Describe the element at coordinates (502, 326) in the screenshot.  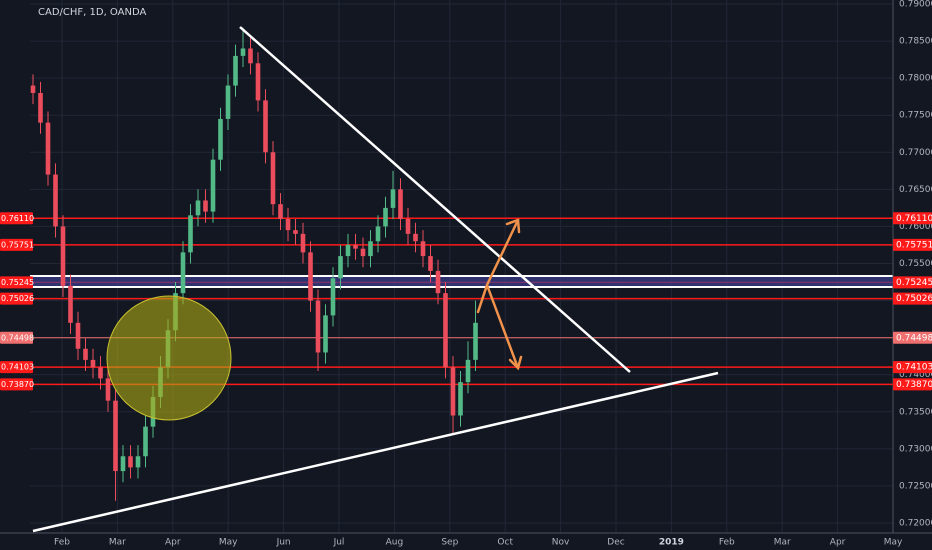
I see `arrow-down` at that location.